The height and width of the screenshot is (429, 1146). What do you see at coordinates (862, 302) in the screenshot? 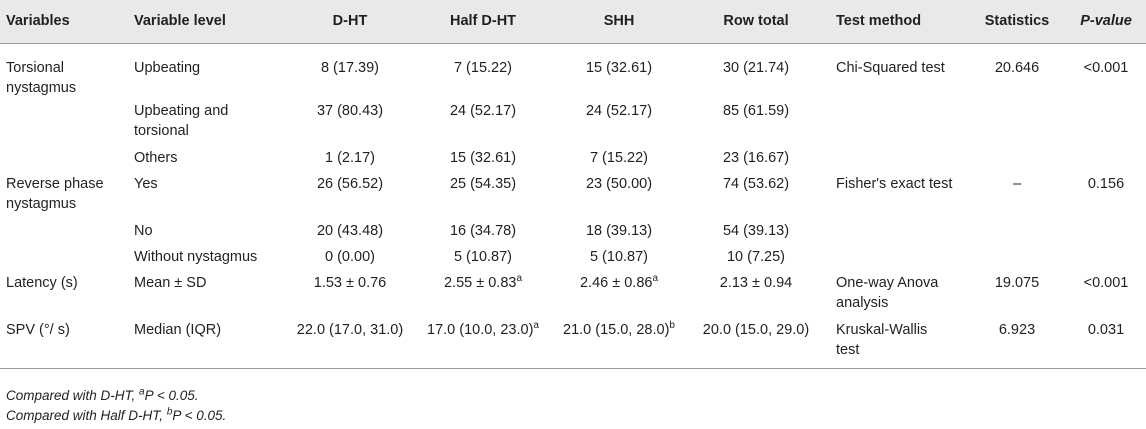
I see `method-text: analysis` at bounding box center [862, 302].